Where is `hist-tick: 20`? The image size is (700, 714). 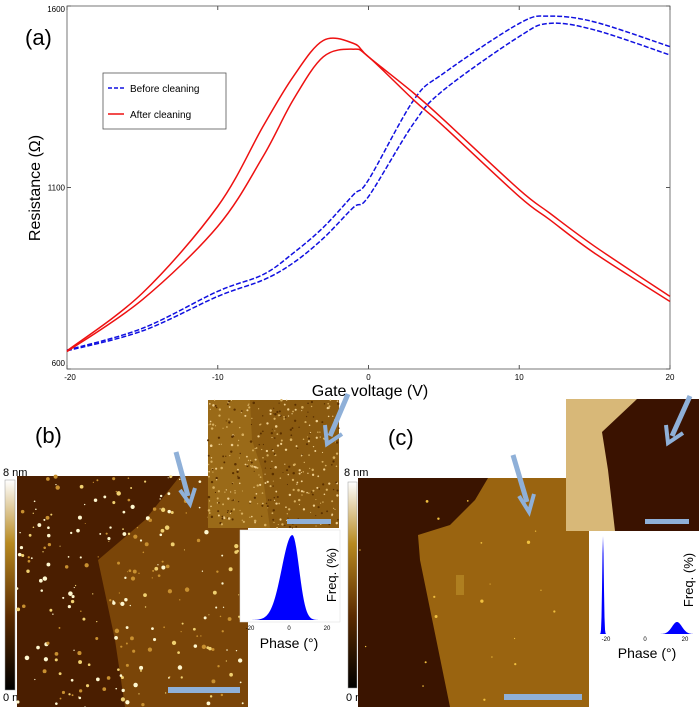 hist-tick: 20 is located at coordinates (327, 629).